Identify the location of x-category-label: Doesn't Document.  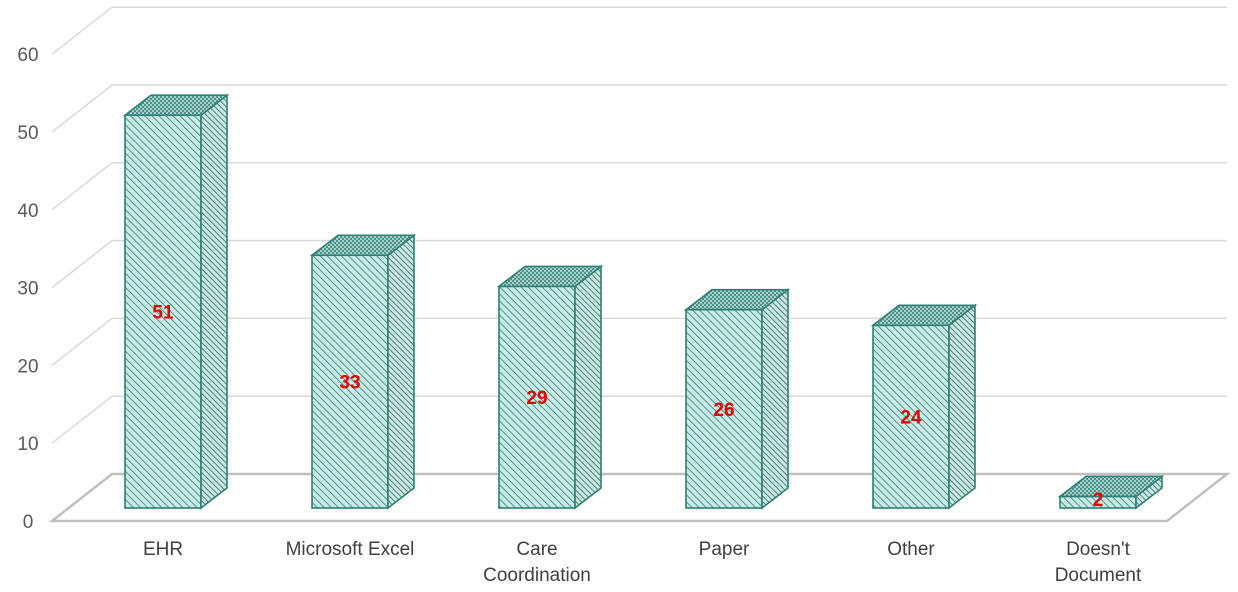
(1098, 562).